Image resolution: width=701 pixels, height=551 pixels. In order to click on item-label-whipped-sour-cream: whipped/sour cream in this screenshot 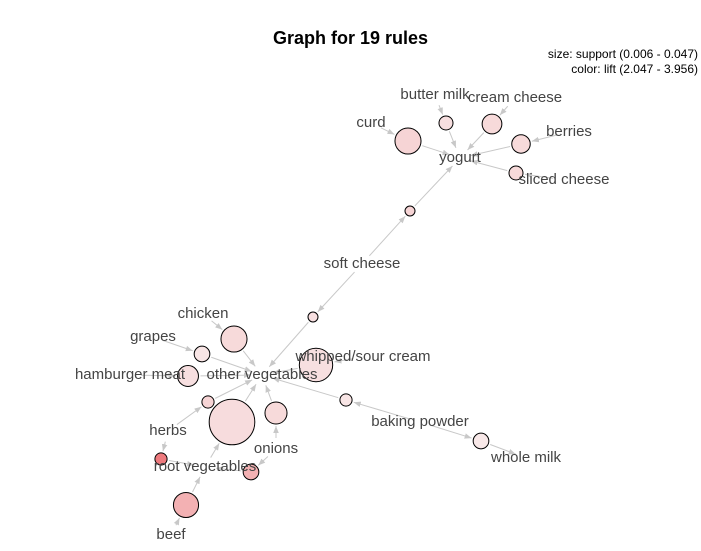, I will do `click(362, 356)`.